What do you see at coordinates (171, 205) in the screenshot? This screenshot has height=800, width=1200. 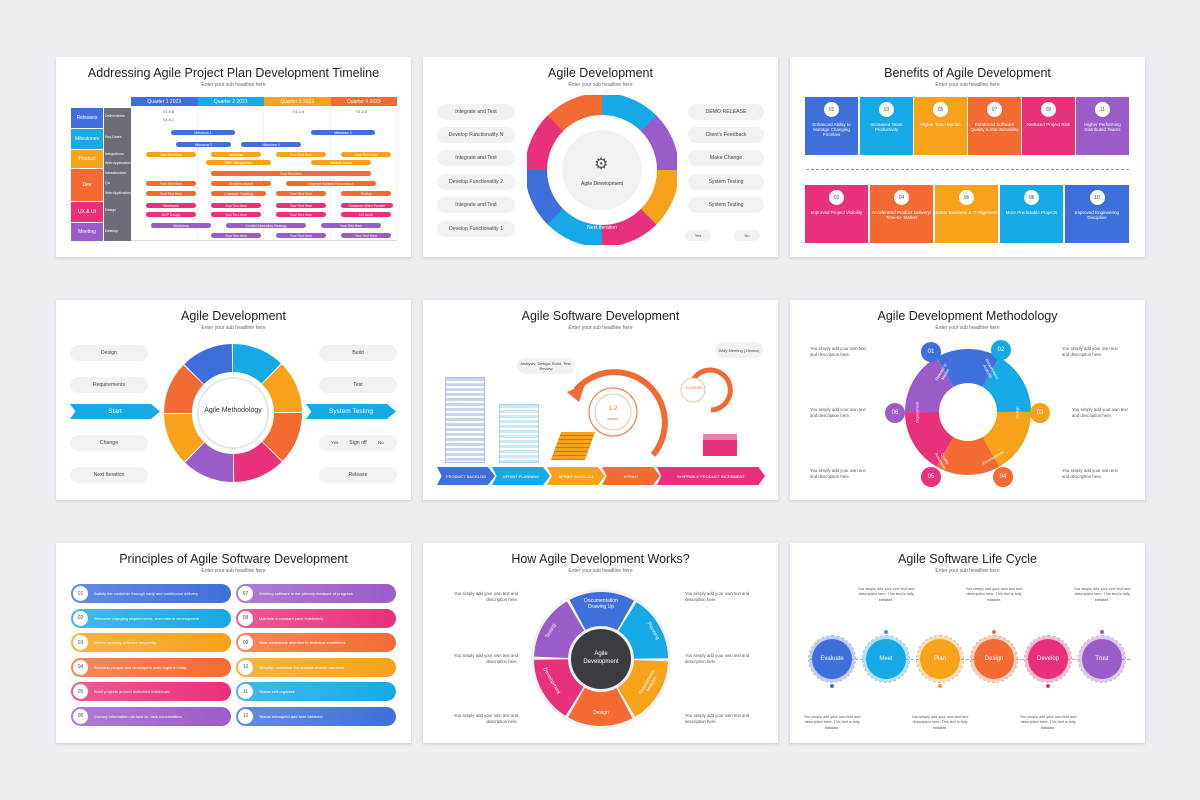 I see `bar: Wireframe` at bounding box center [171, 205].